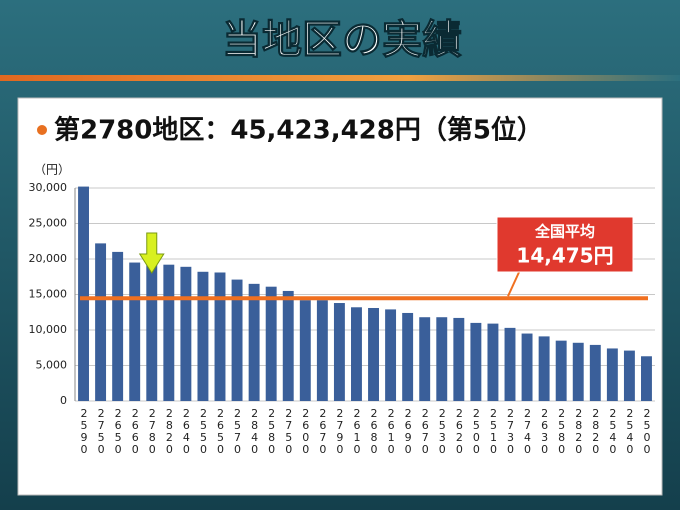  I want to click on x-tick-label: 2740, so click(527, 431).